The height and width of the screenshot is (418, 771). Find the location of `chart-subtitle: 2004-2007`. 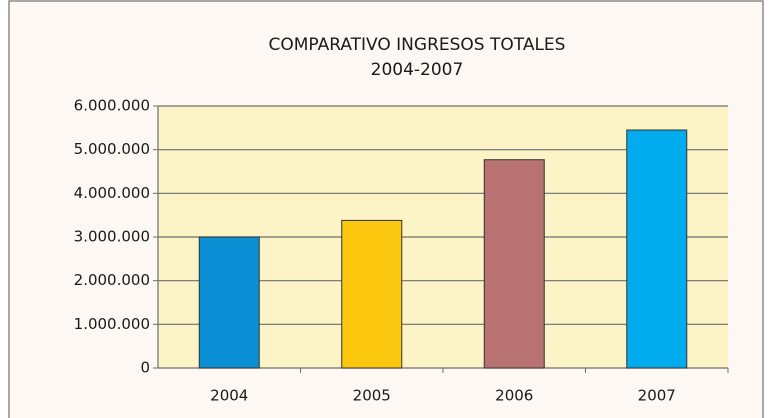

chart-subtitle: 2004-2007 is located at coordinates (417, 70).